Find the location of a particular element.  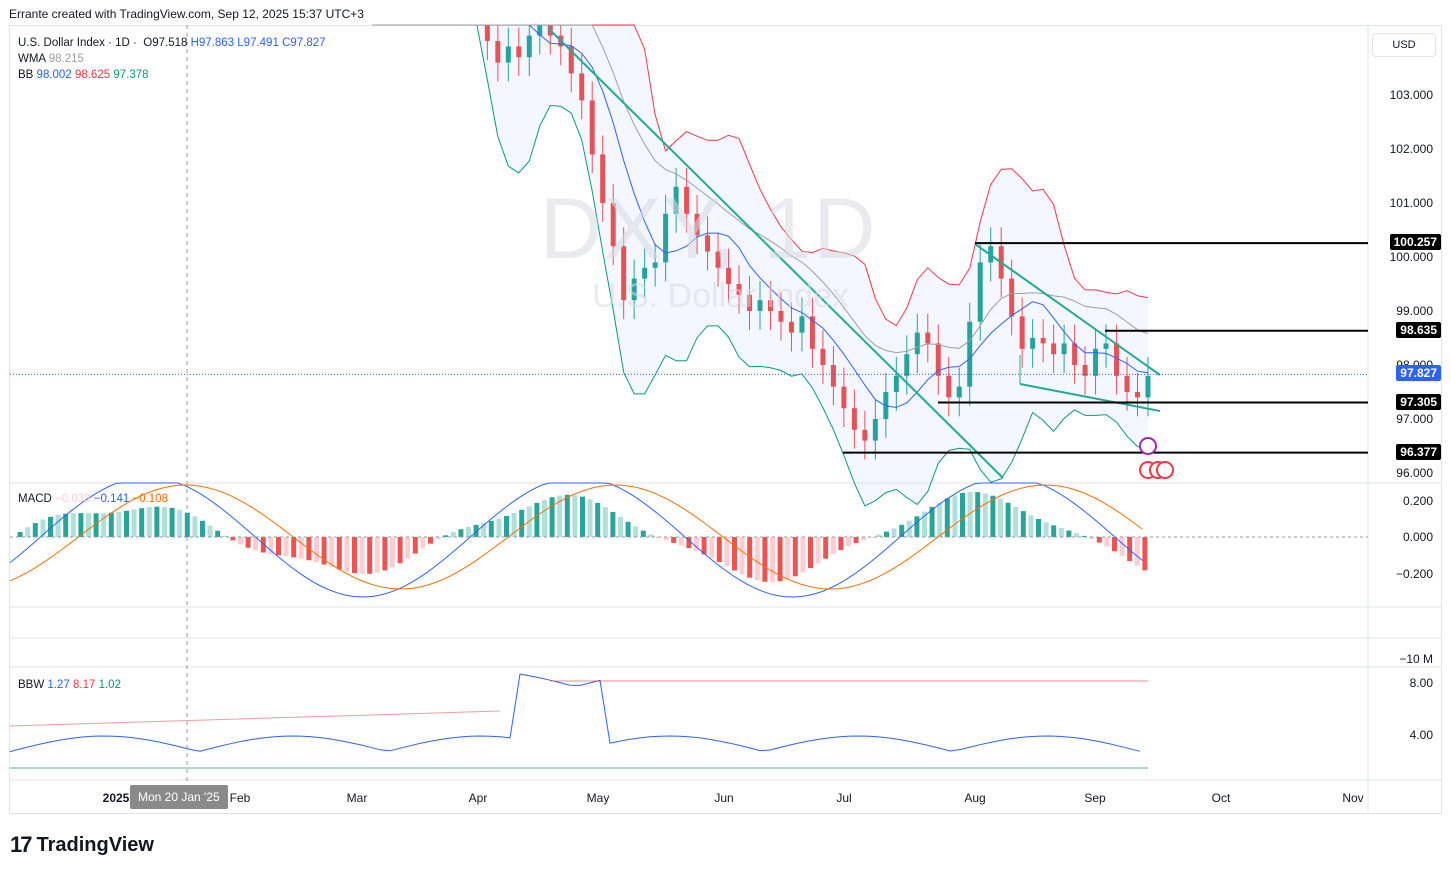

legend-bbw-v3: 1.02 is located at coordinates (109, 685).